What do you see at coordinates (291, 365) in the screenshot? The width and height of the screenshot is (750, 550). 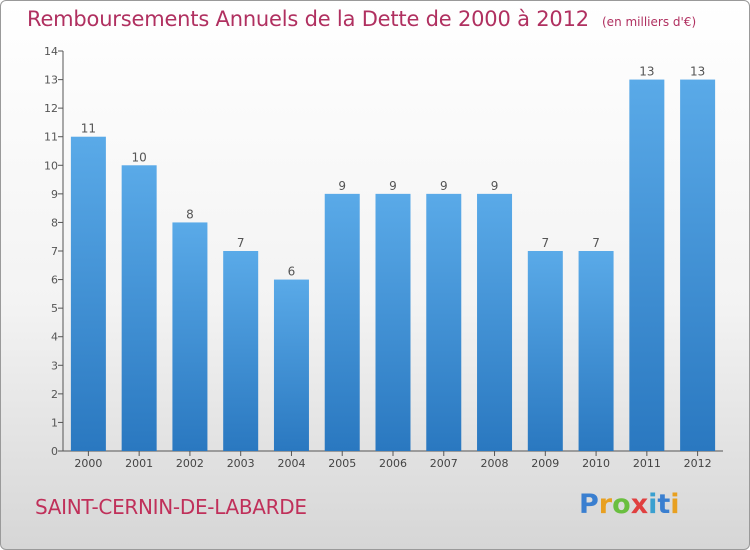 I see `bar-2004` at bounding box center [291, 365].